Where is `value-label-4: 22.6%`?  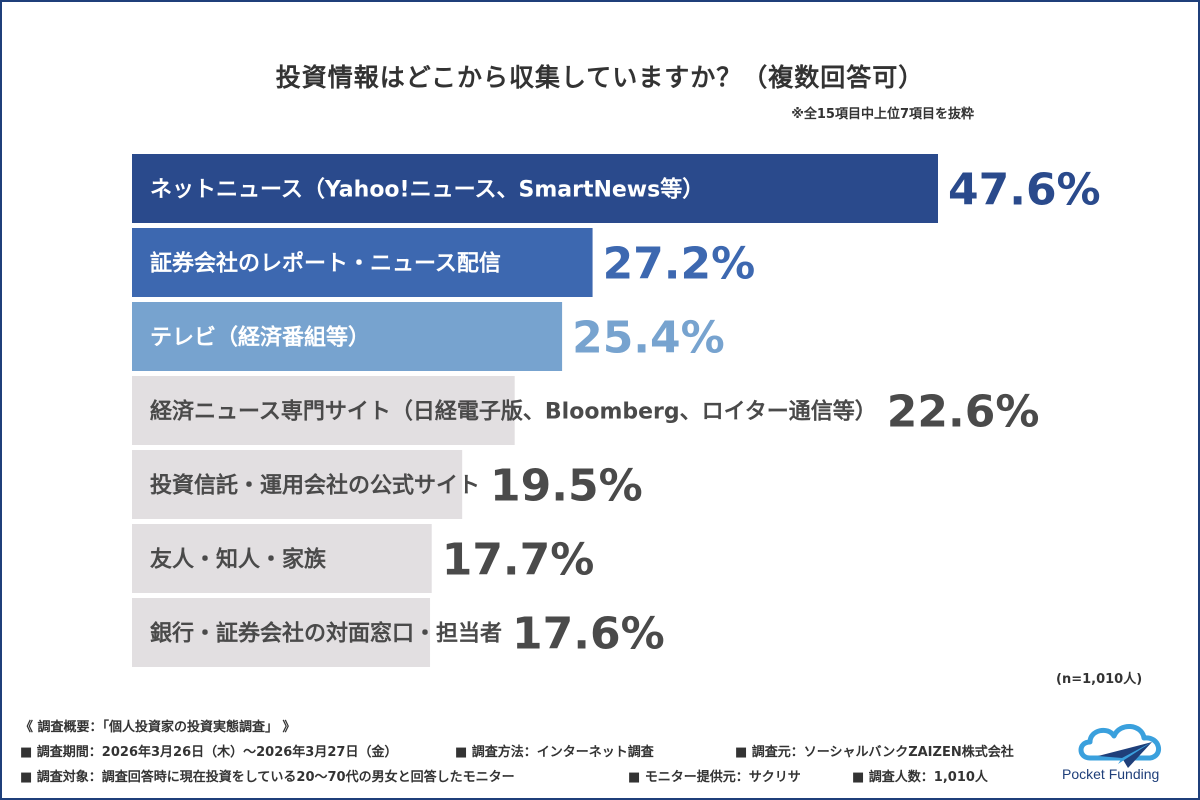 value-label-4: 22.6% is located at coordinates (963, 412).